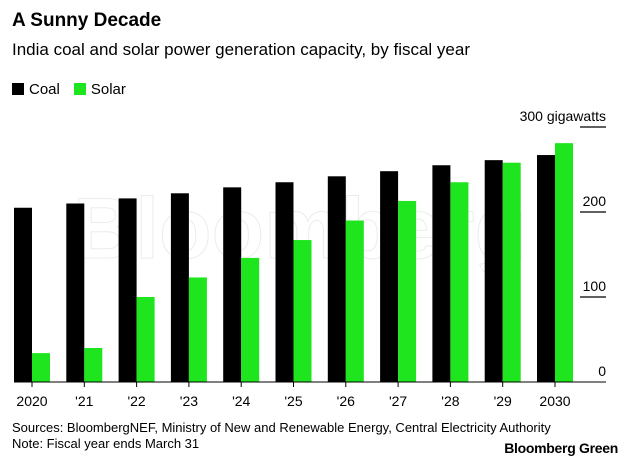  What do you see at coordinates (398, 401) in the screenshot?
I see `x-tick-label: '27` at bounding box center [398, 401].